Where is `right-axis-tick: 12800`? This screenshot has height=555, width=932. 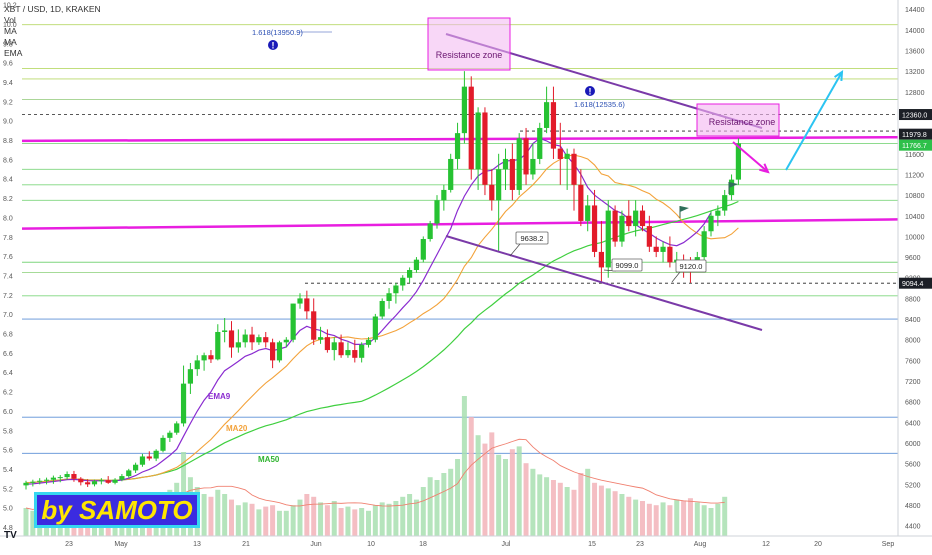 right-axis-tick: 12800 is located at coordinates (915, 93).